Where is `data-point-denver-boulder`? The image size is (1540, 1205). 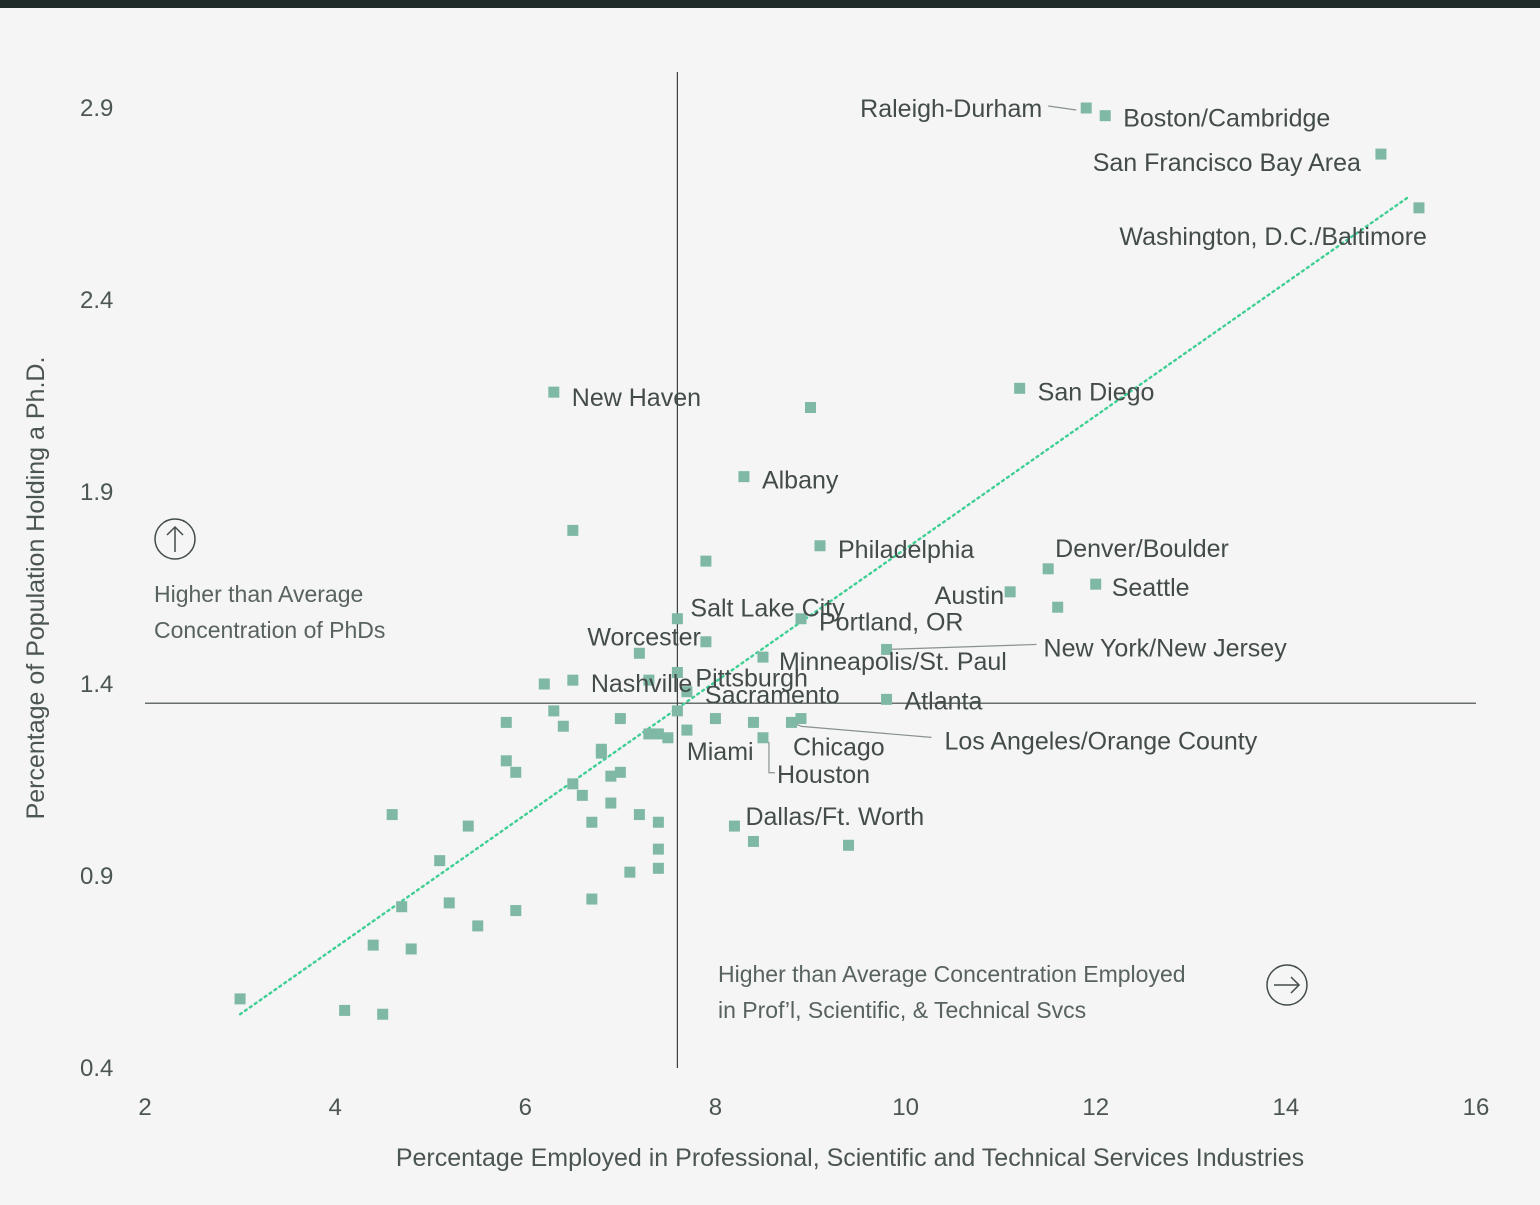 data-point-denver-boulder is located at coordinates (1048, 569).